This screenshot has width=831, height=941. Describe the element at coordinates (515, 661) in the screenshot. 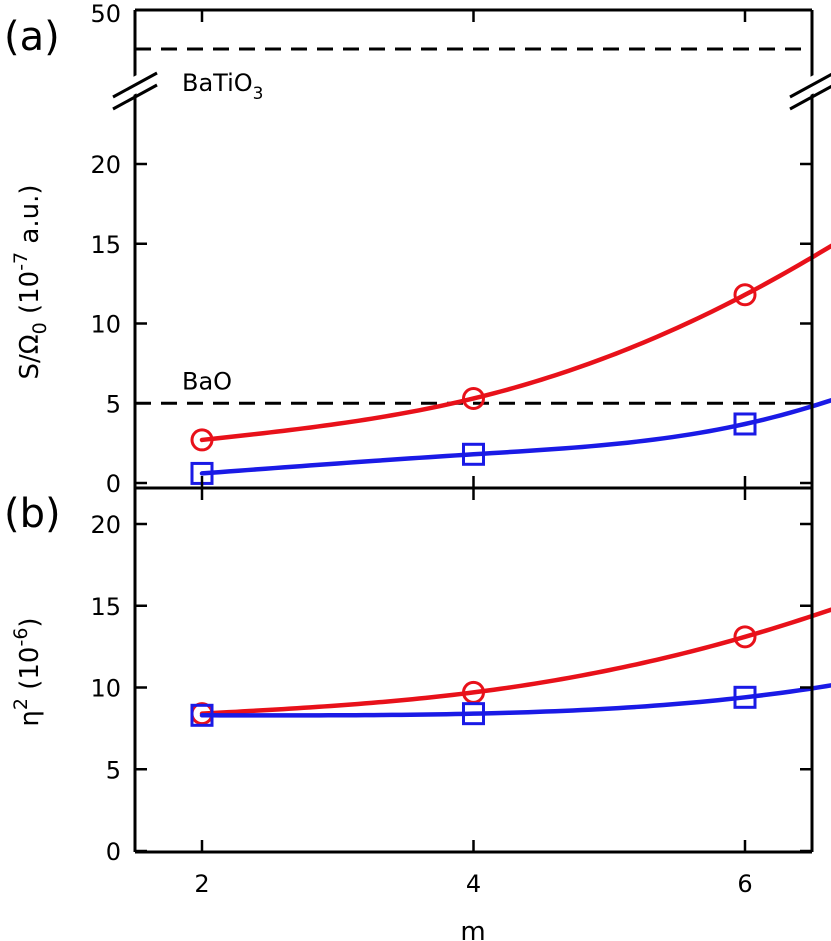

I see `panel-b-red-series-line` at that location.